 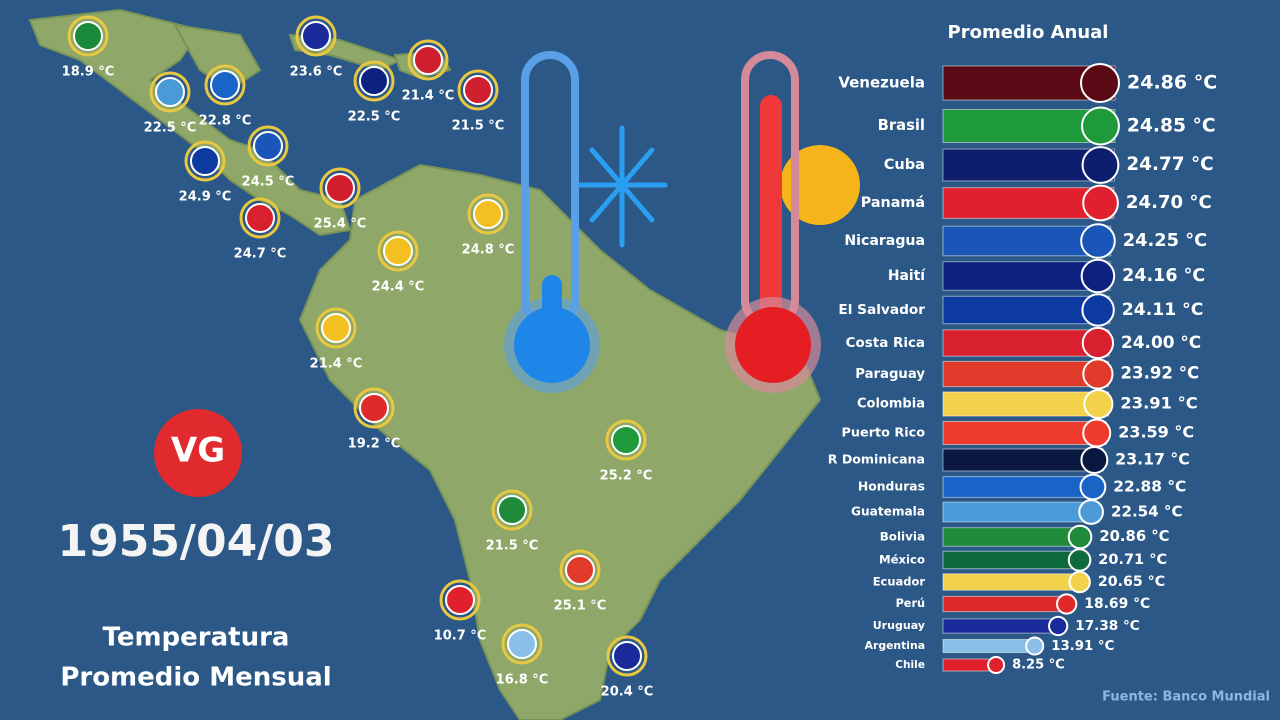 What do you see at coordinates (260, 254) in the screenshot?
I see `map-temperature: 24.7 °C` at bounding box center [260, 254].